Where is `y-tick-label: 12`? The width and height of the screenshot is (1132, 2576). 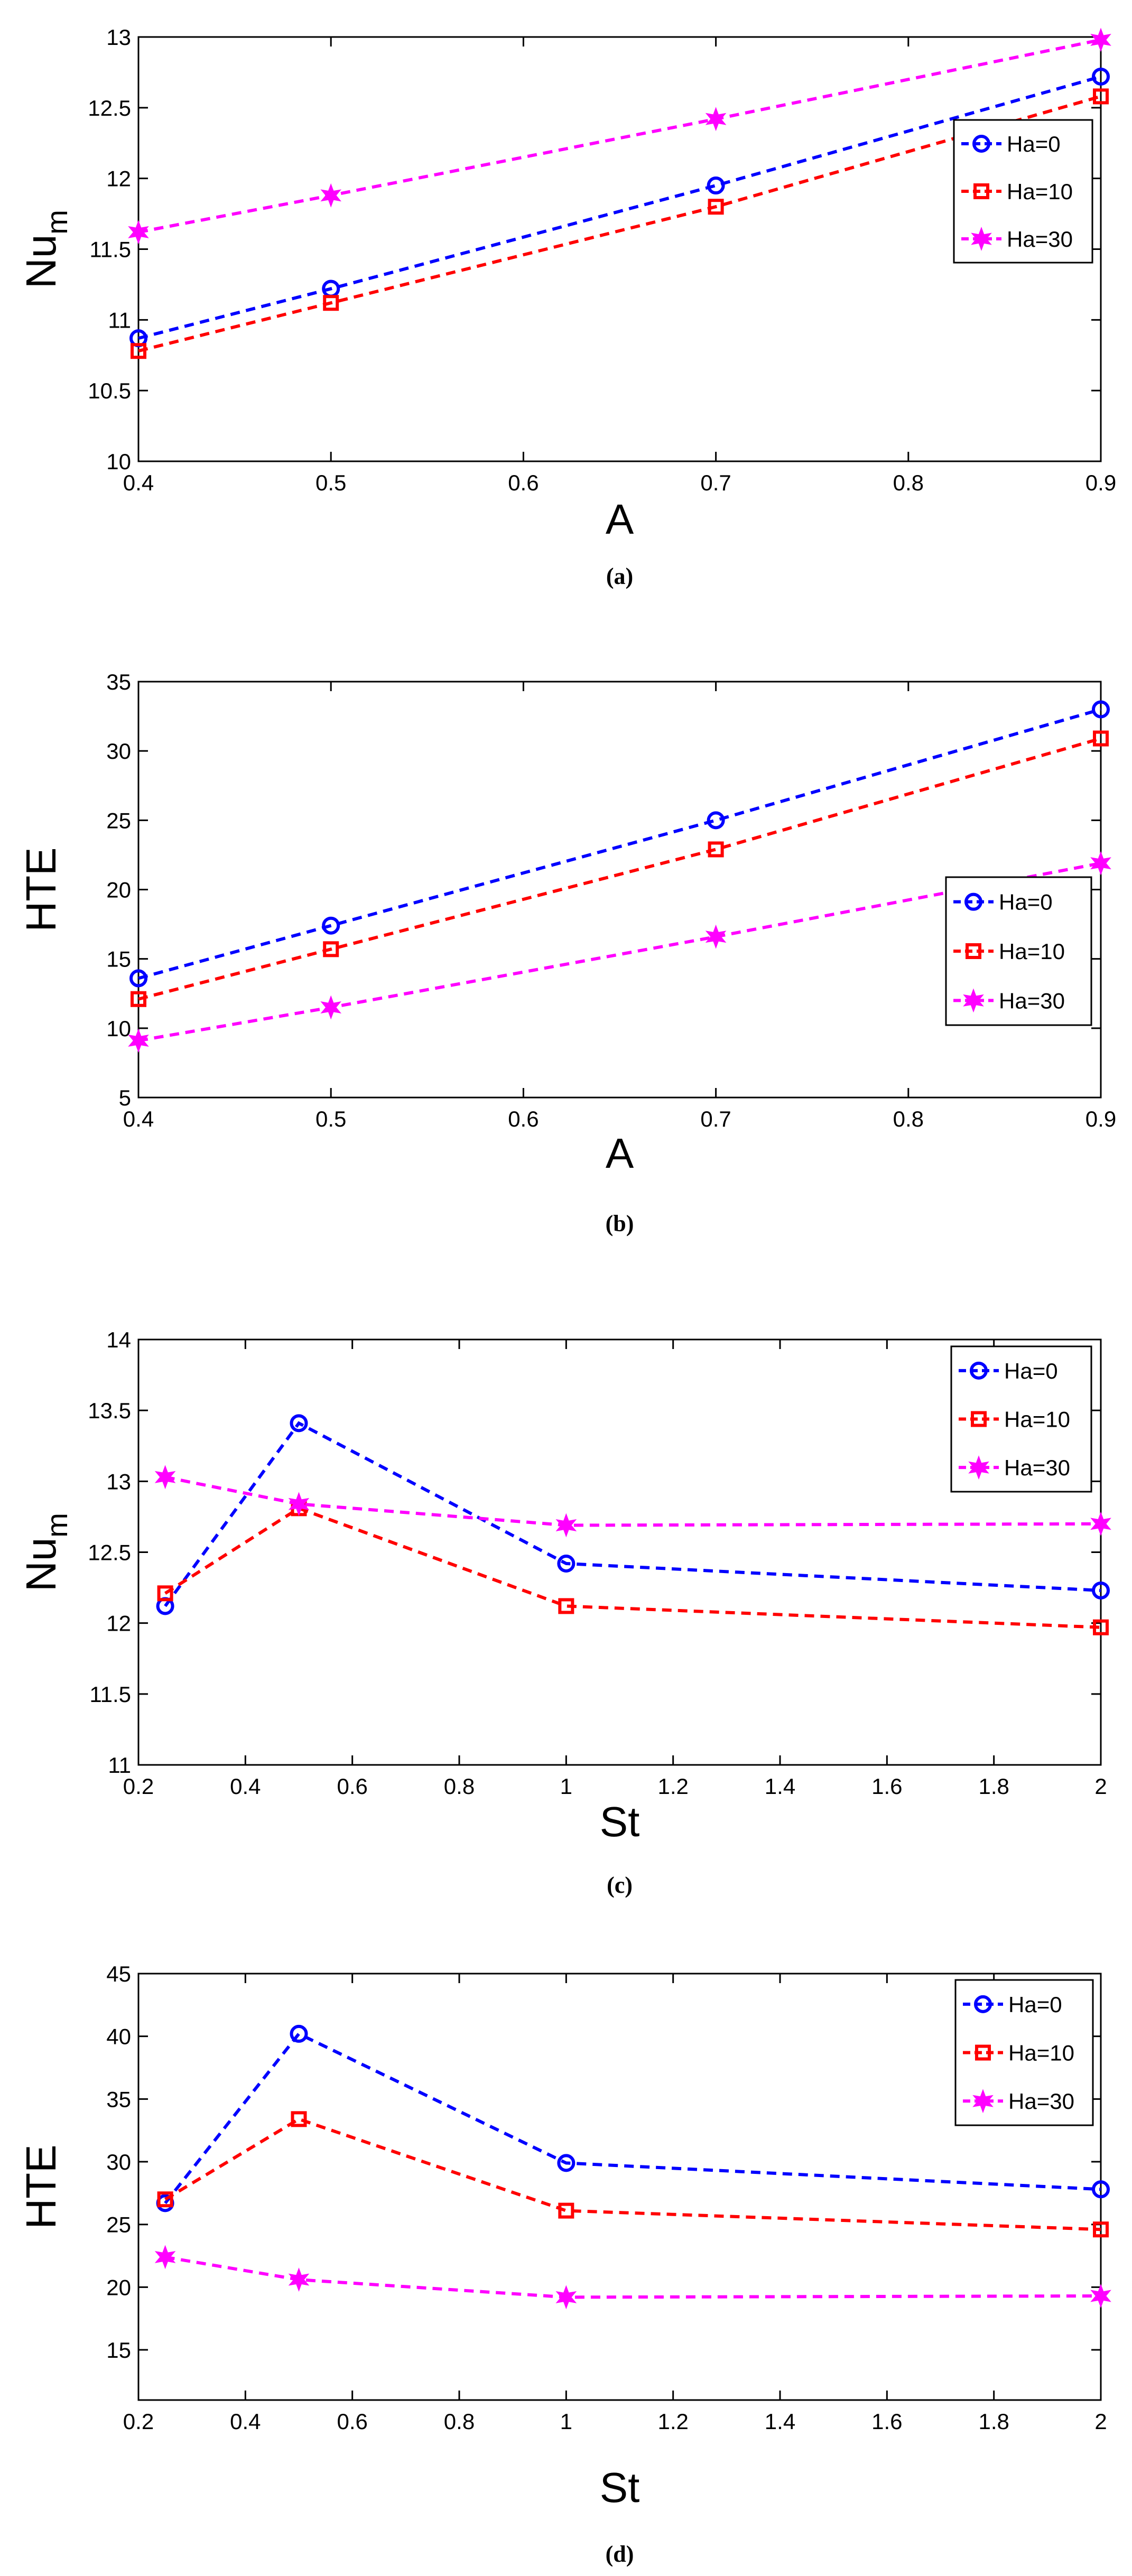 y-tick-label: 12 is located at coordinates (118, 178).